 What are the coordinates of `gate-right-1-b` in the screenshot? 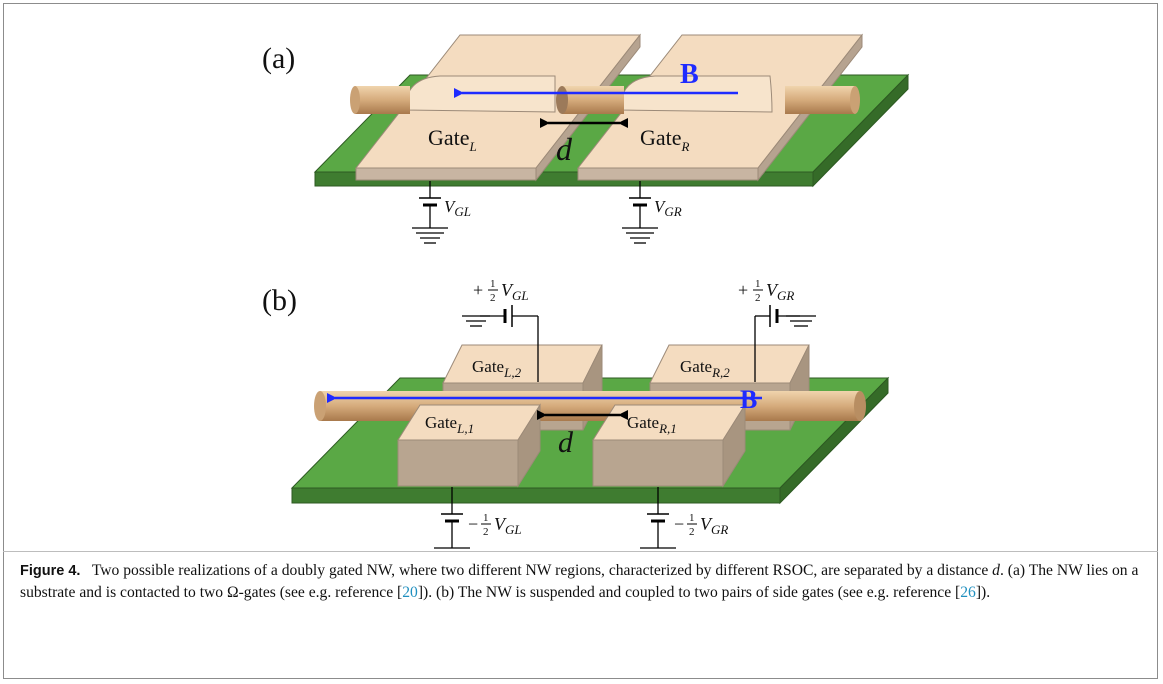 It's located at (669, 445).